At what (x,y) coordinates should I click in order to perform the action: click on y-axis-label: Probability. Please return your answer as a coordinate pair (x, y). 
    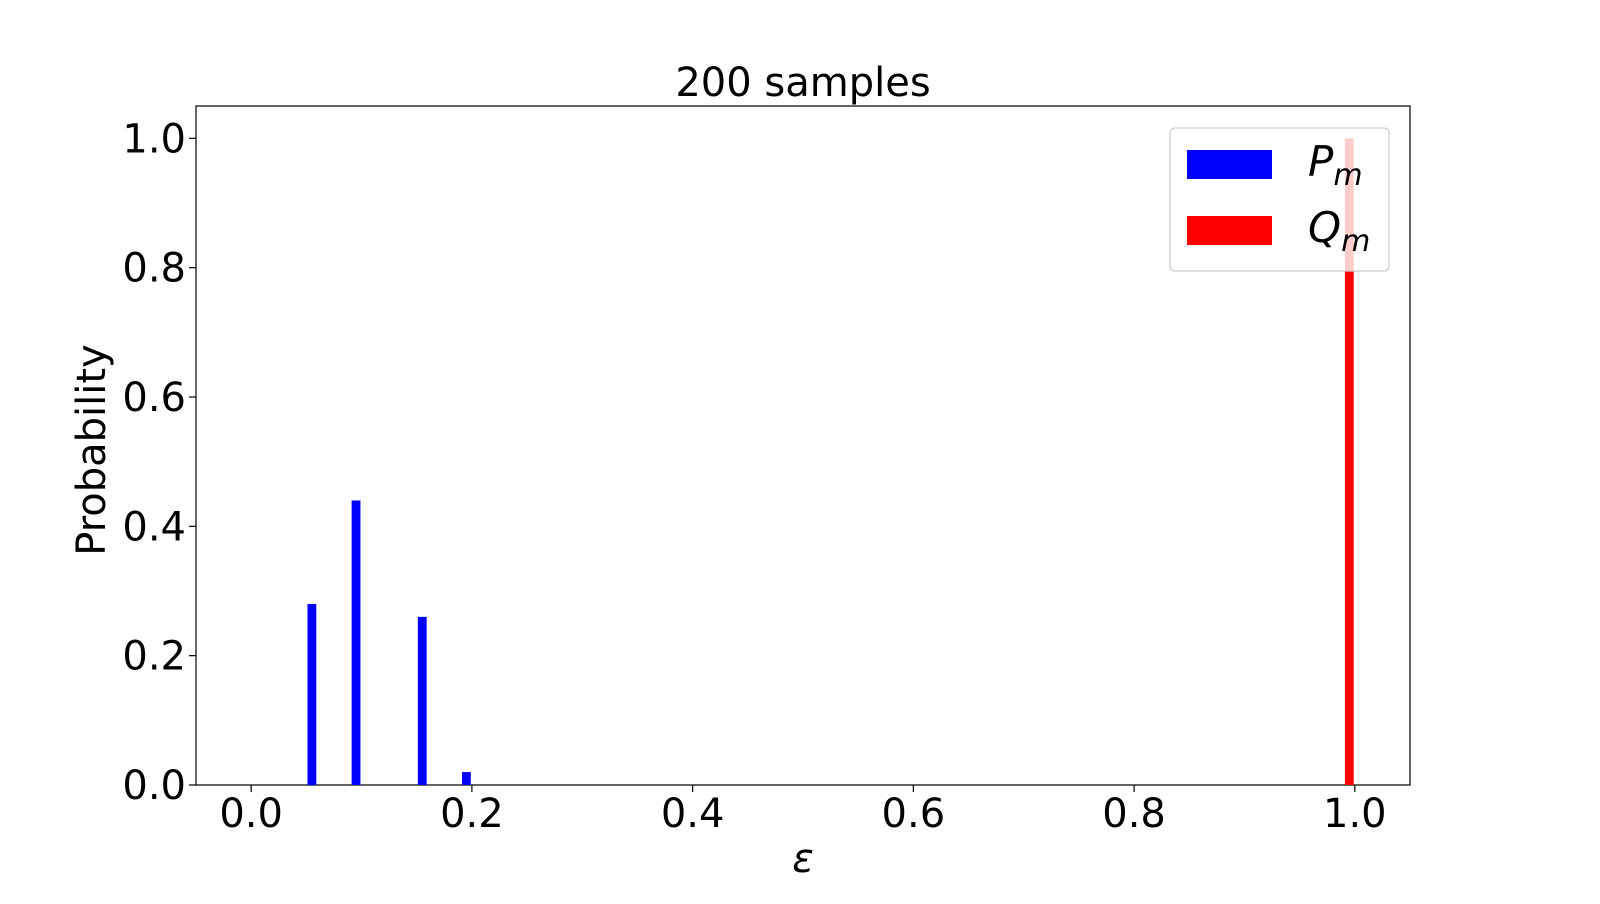
    Looking at the image, I should click on (92, 449).